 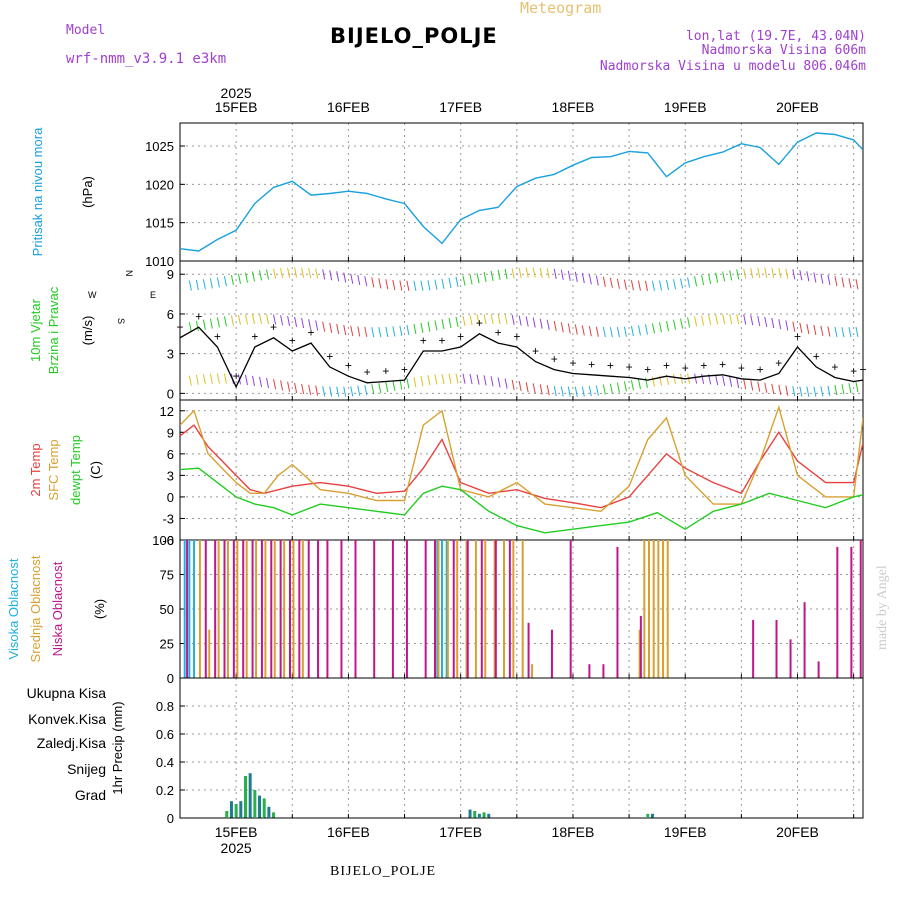 I want to click on panel-label-temp-0: 2m Temp, so click(x=35, y=469).